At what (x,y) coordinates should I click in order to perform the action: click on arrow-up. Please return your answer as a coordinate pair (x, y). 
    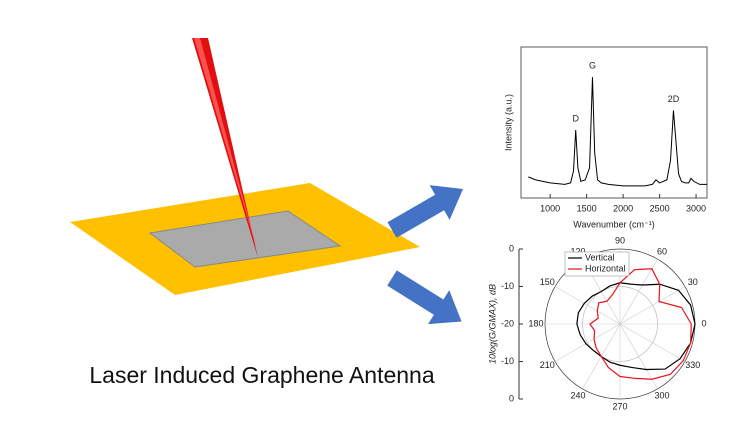
    Looking at the image, I should click on (425, 211).